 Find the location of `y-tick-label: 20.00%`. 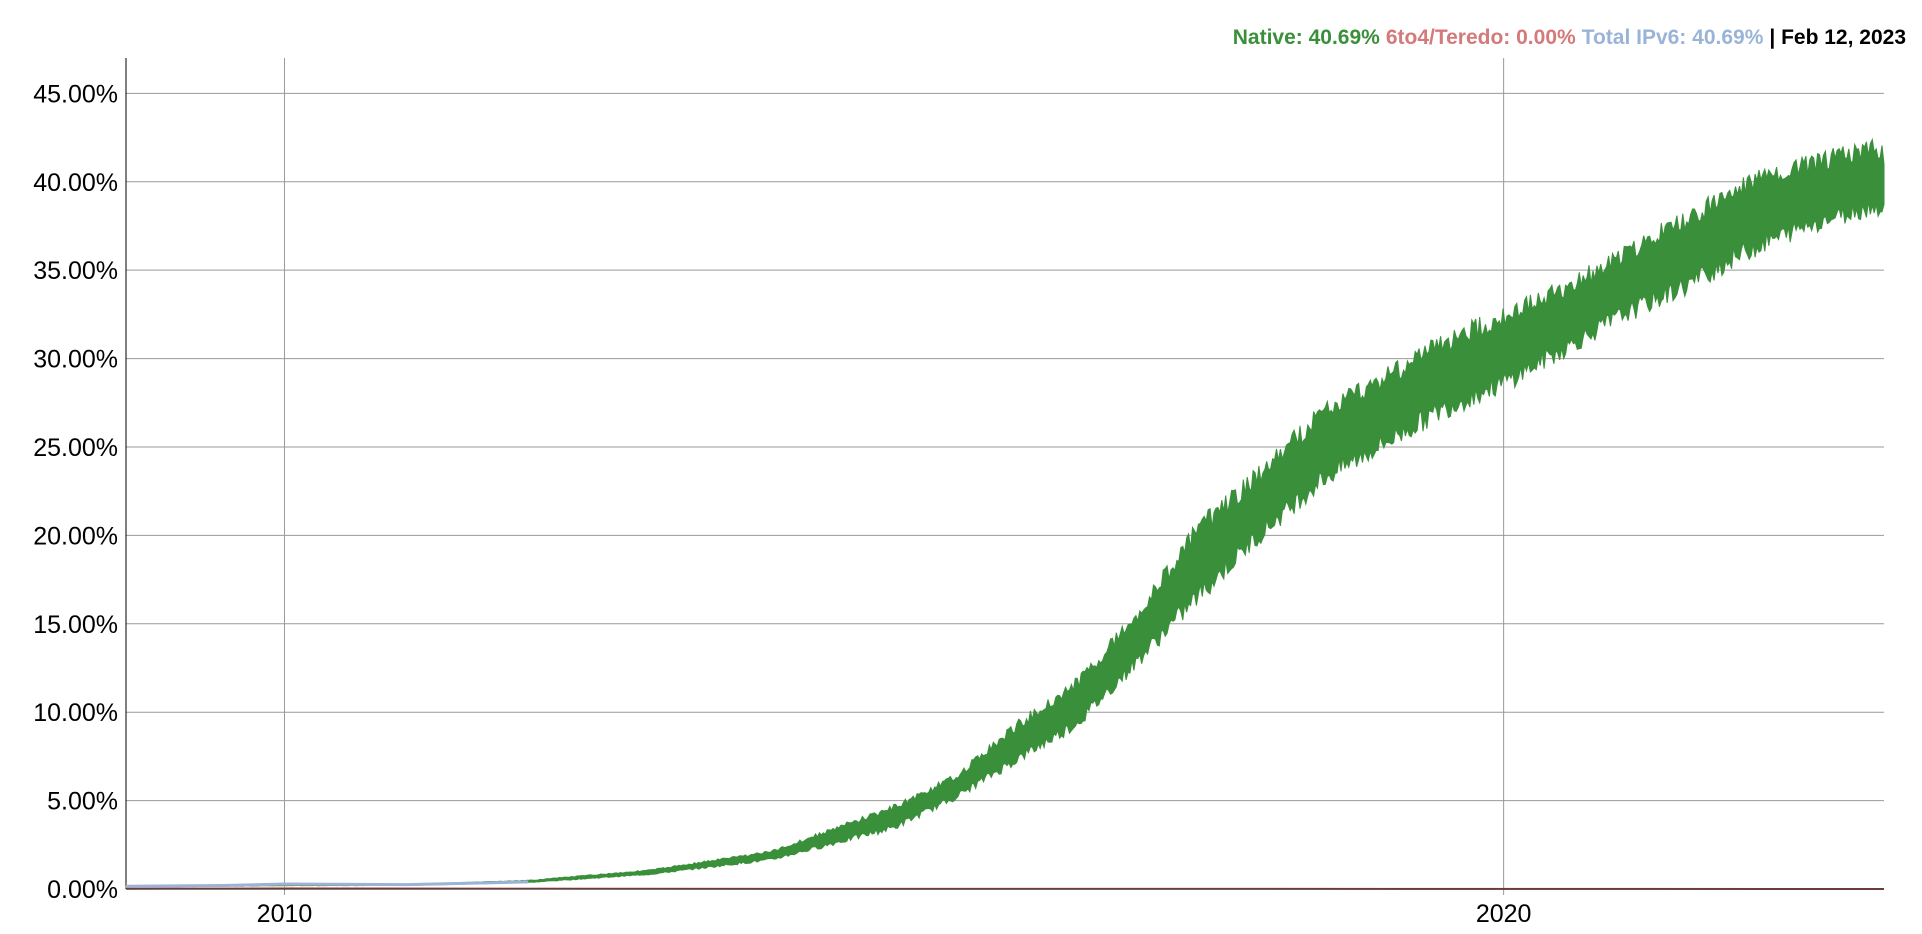

y-tick-label: 20.00% is located at coordinates (75, 536).